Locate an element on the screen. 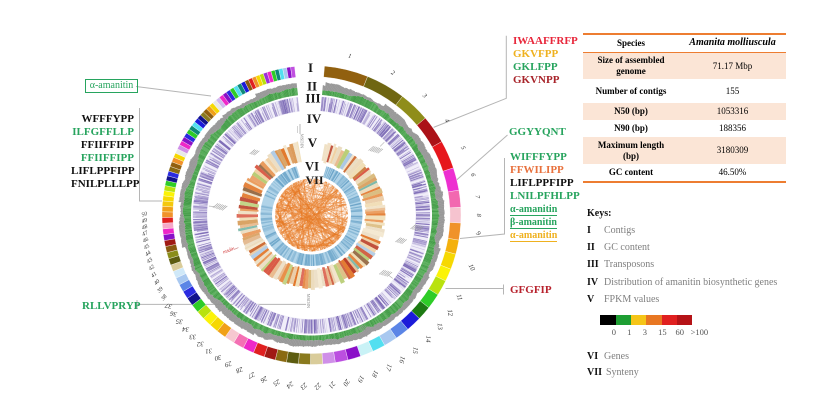 Image resolution: width=831 pixels, height=413 pixels. svg-text: VII is located at coordinates (314, 180).